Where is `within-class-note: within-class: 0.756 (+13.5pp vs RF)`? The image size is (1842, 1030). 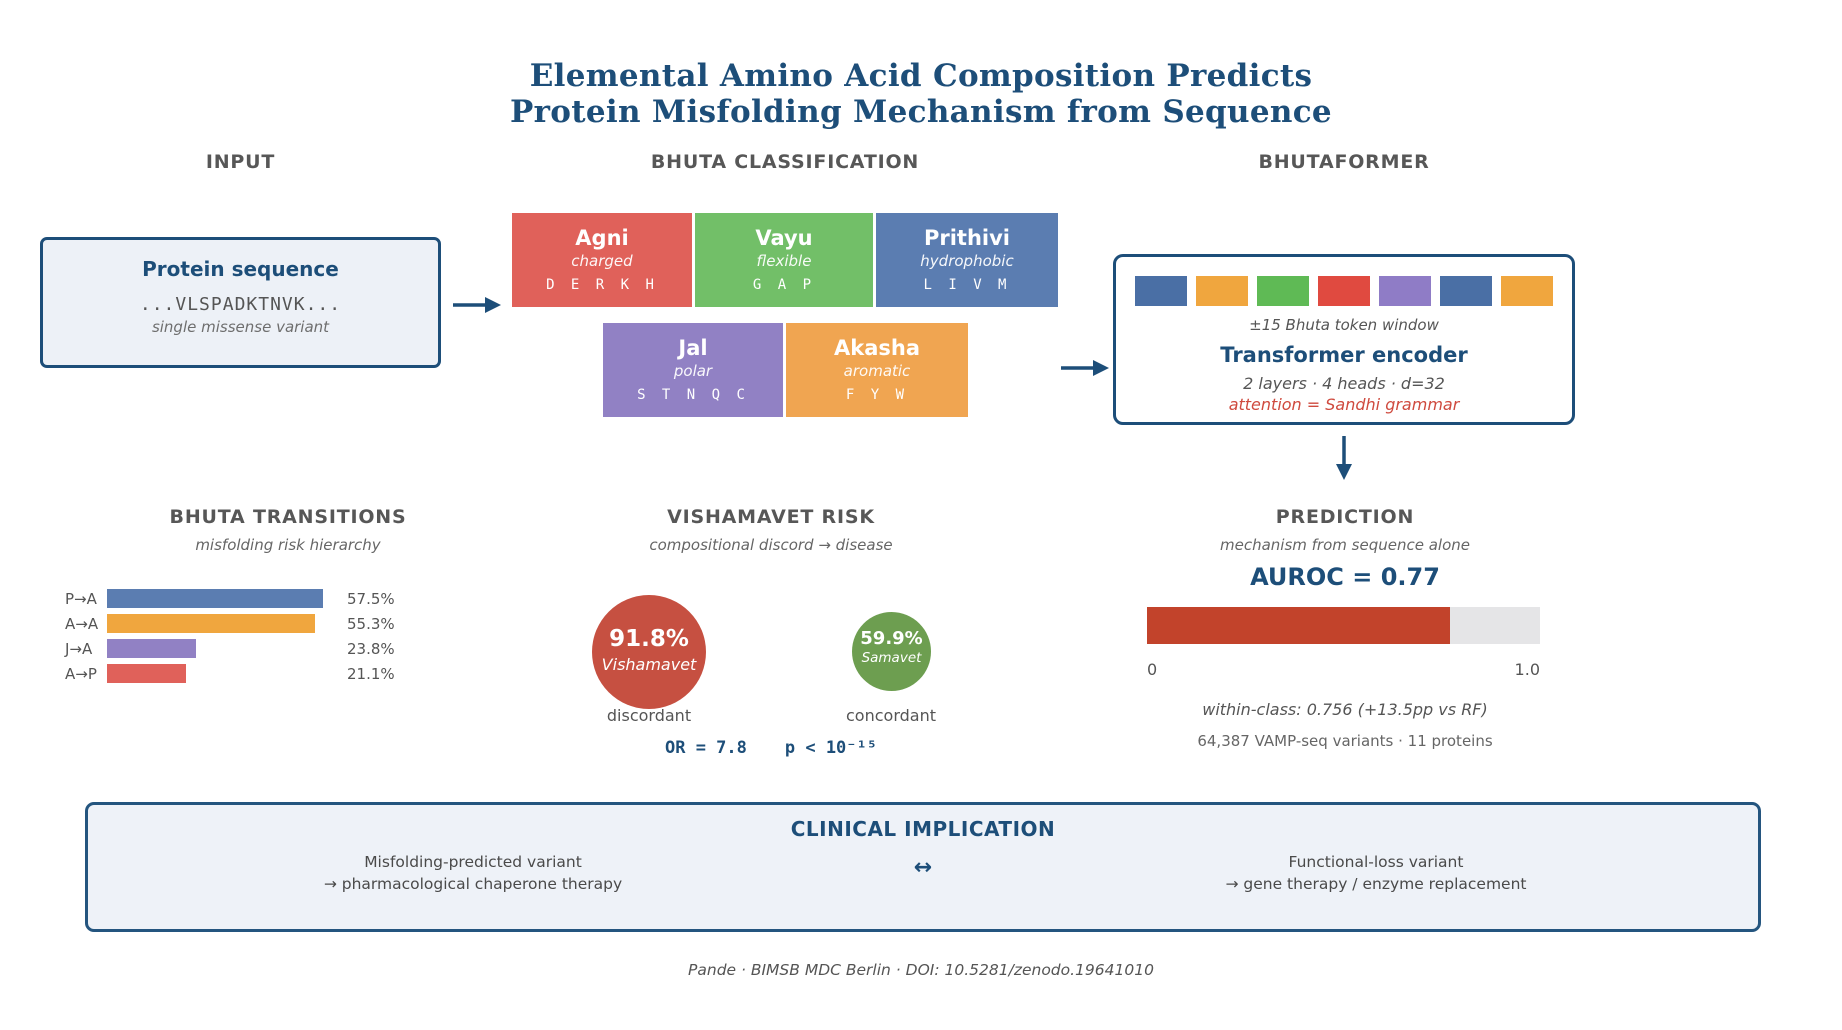 within-class-note: within-class: 0.756 (+13.5pp vs RF) is located at coordinates (1345, 709).